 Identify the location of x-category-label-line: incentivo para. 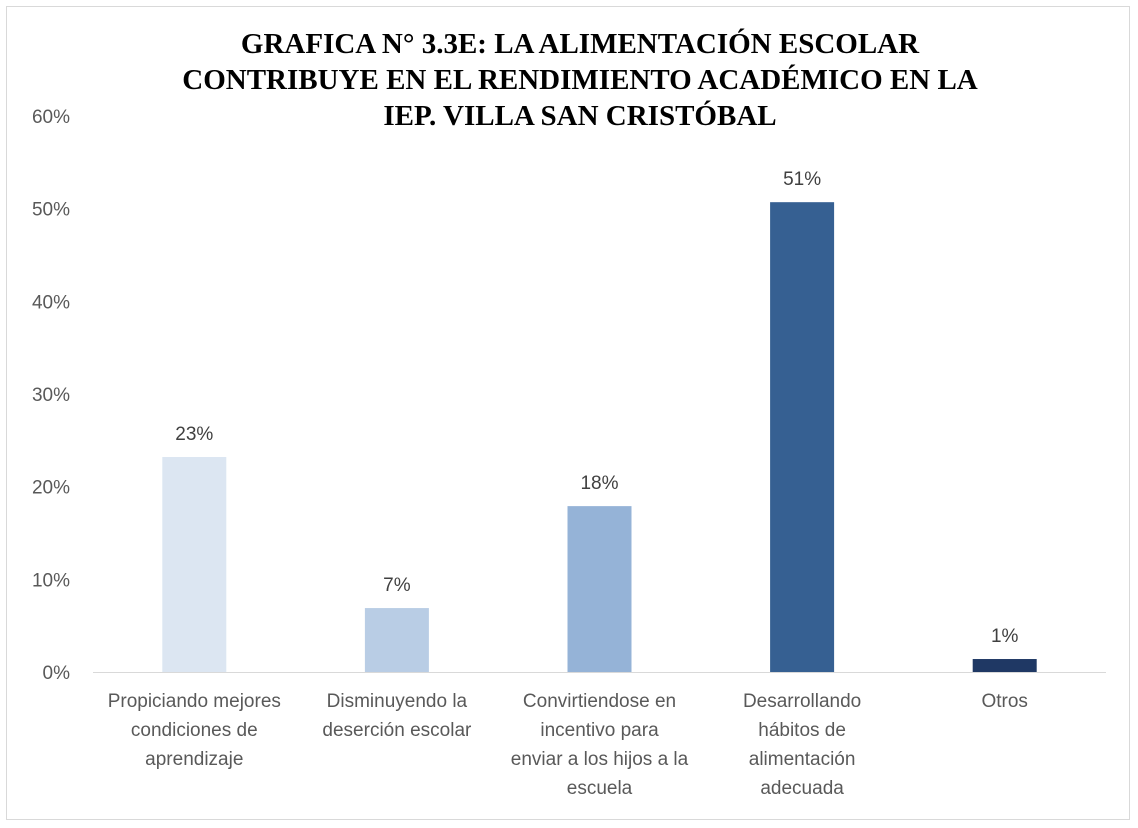
(599, 730).